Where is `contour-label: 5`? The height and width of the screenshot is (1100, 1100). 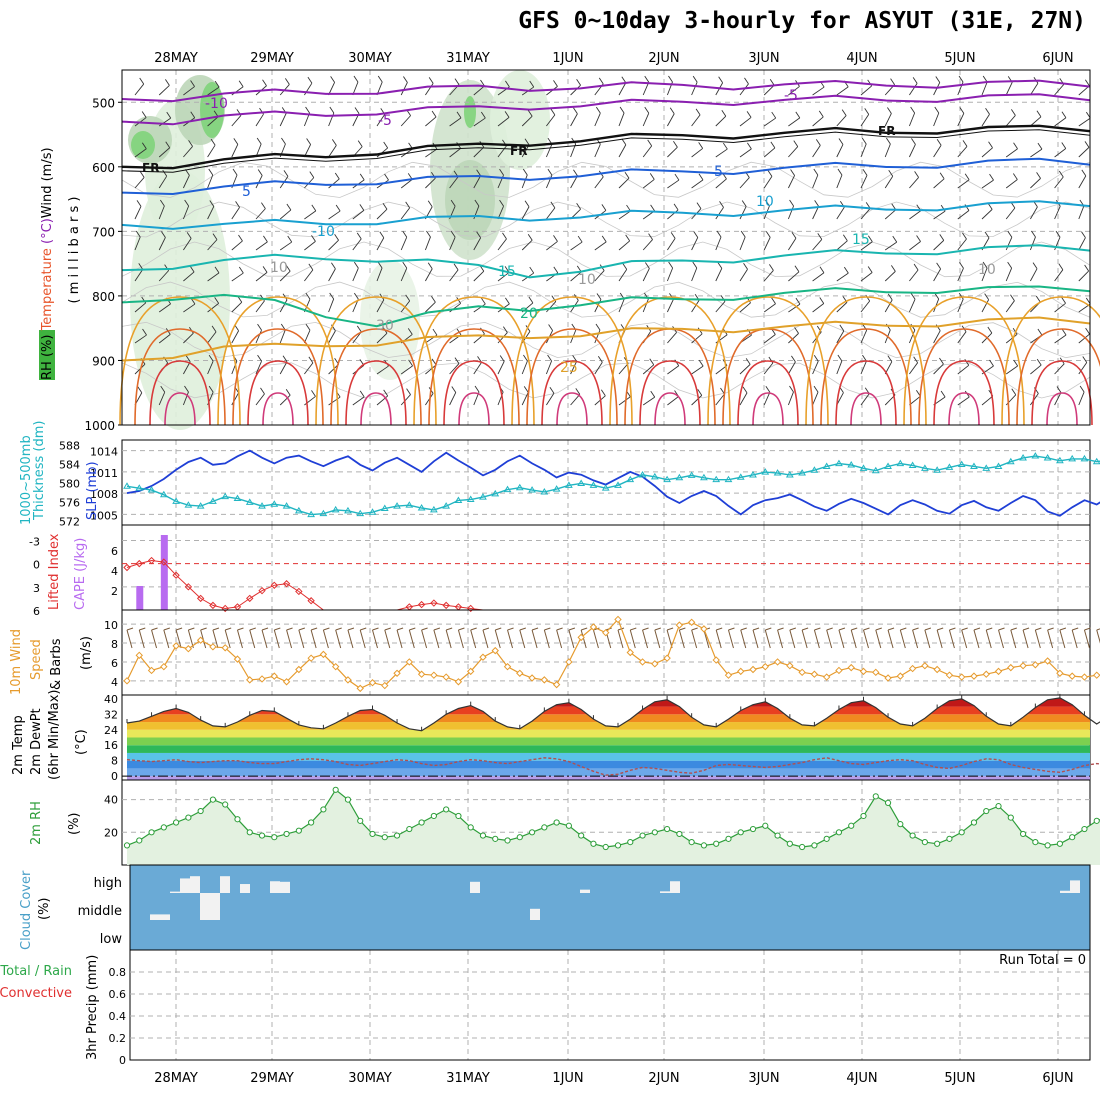 contour-label: 5 is located at coordinates (246, 192).